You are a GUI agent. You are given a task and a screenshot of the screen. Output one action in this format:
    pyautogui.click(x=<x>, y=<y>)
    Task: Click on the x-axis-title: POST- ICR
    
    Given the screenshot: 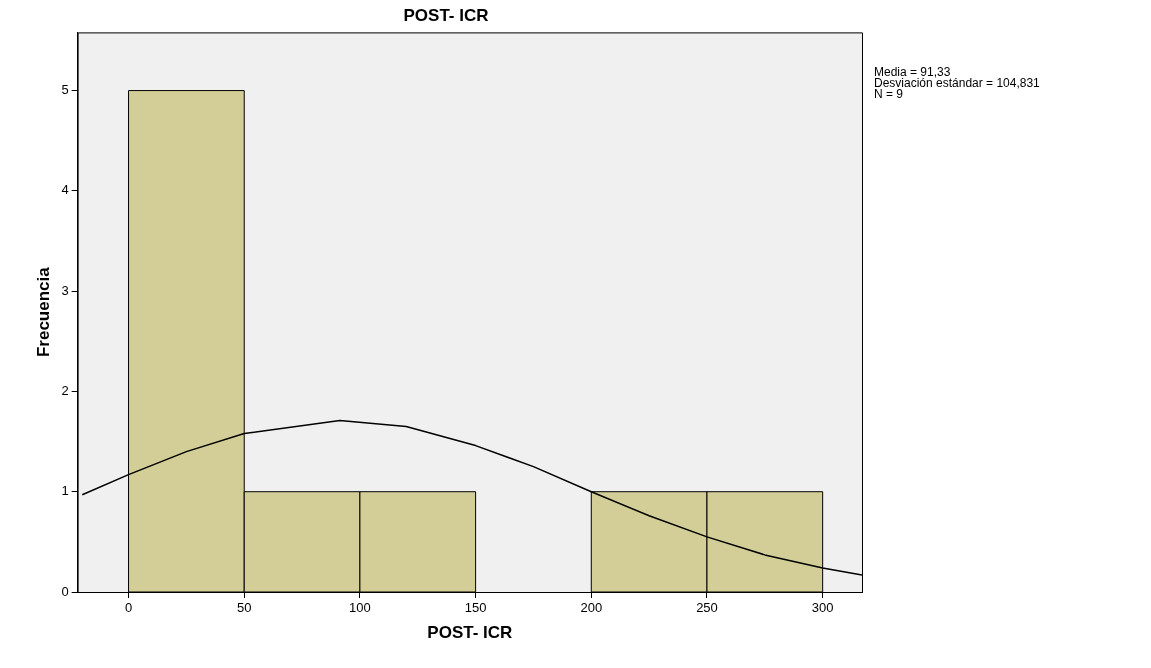 What is the action you would take?
    pyautogui.click(x=470, y=633)
    